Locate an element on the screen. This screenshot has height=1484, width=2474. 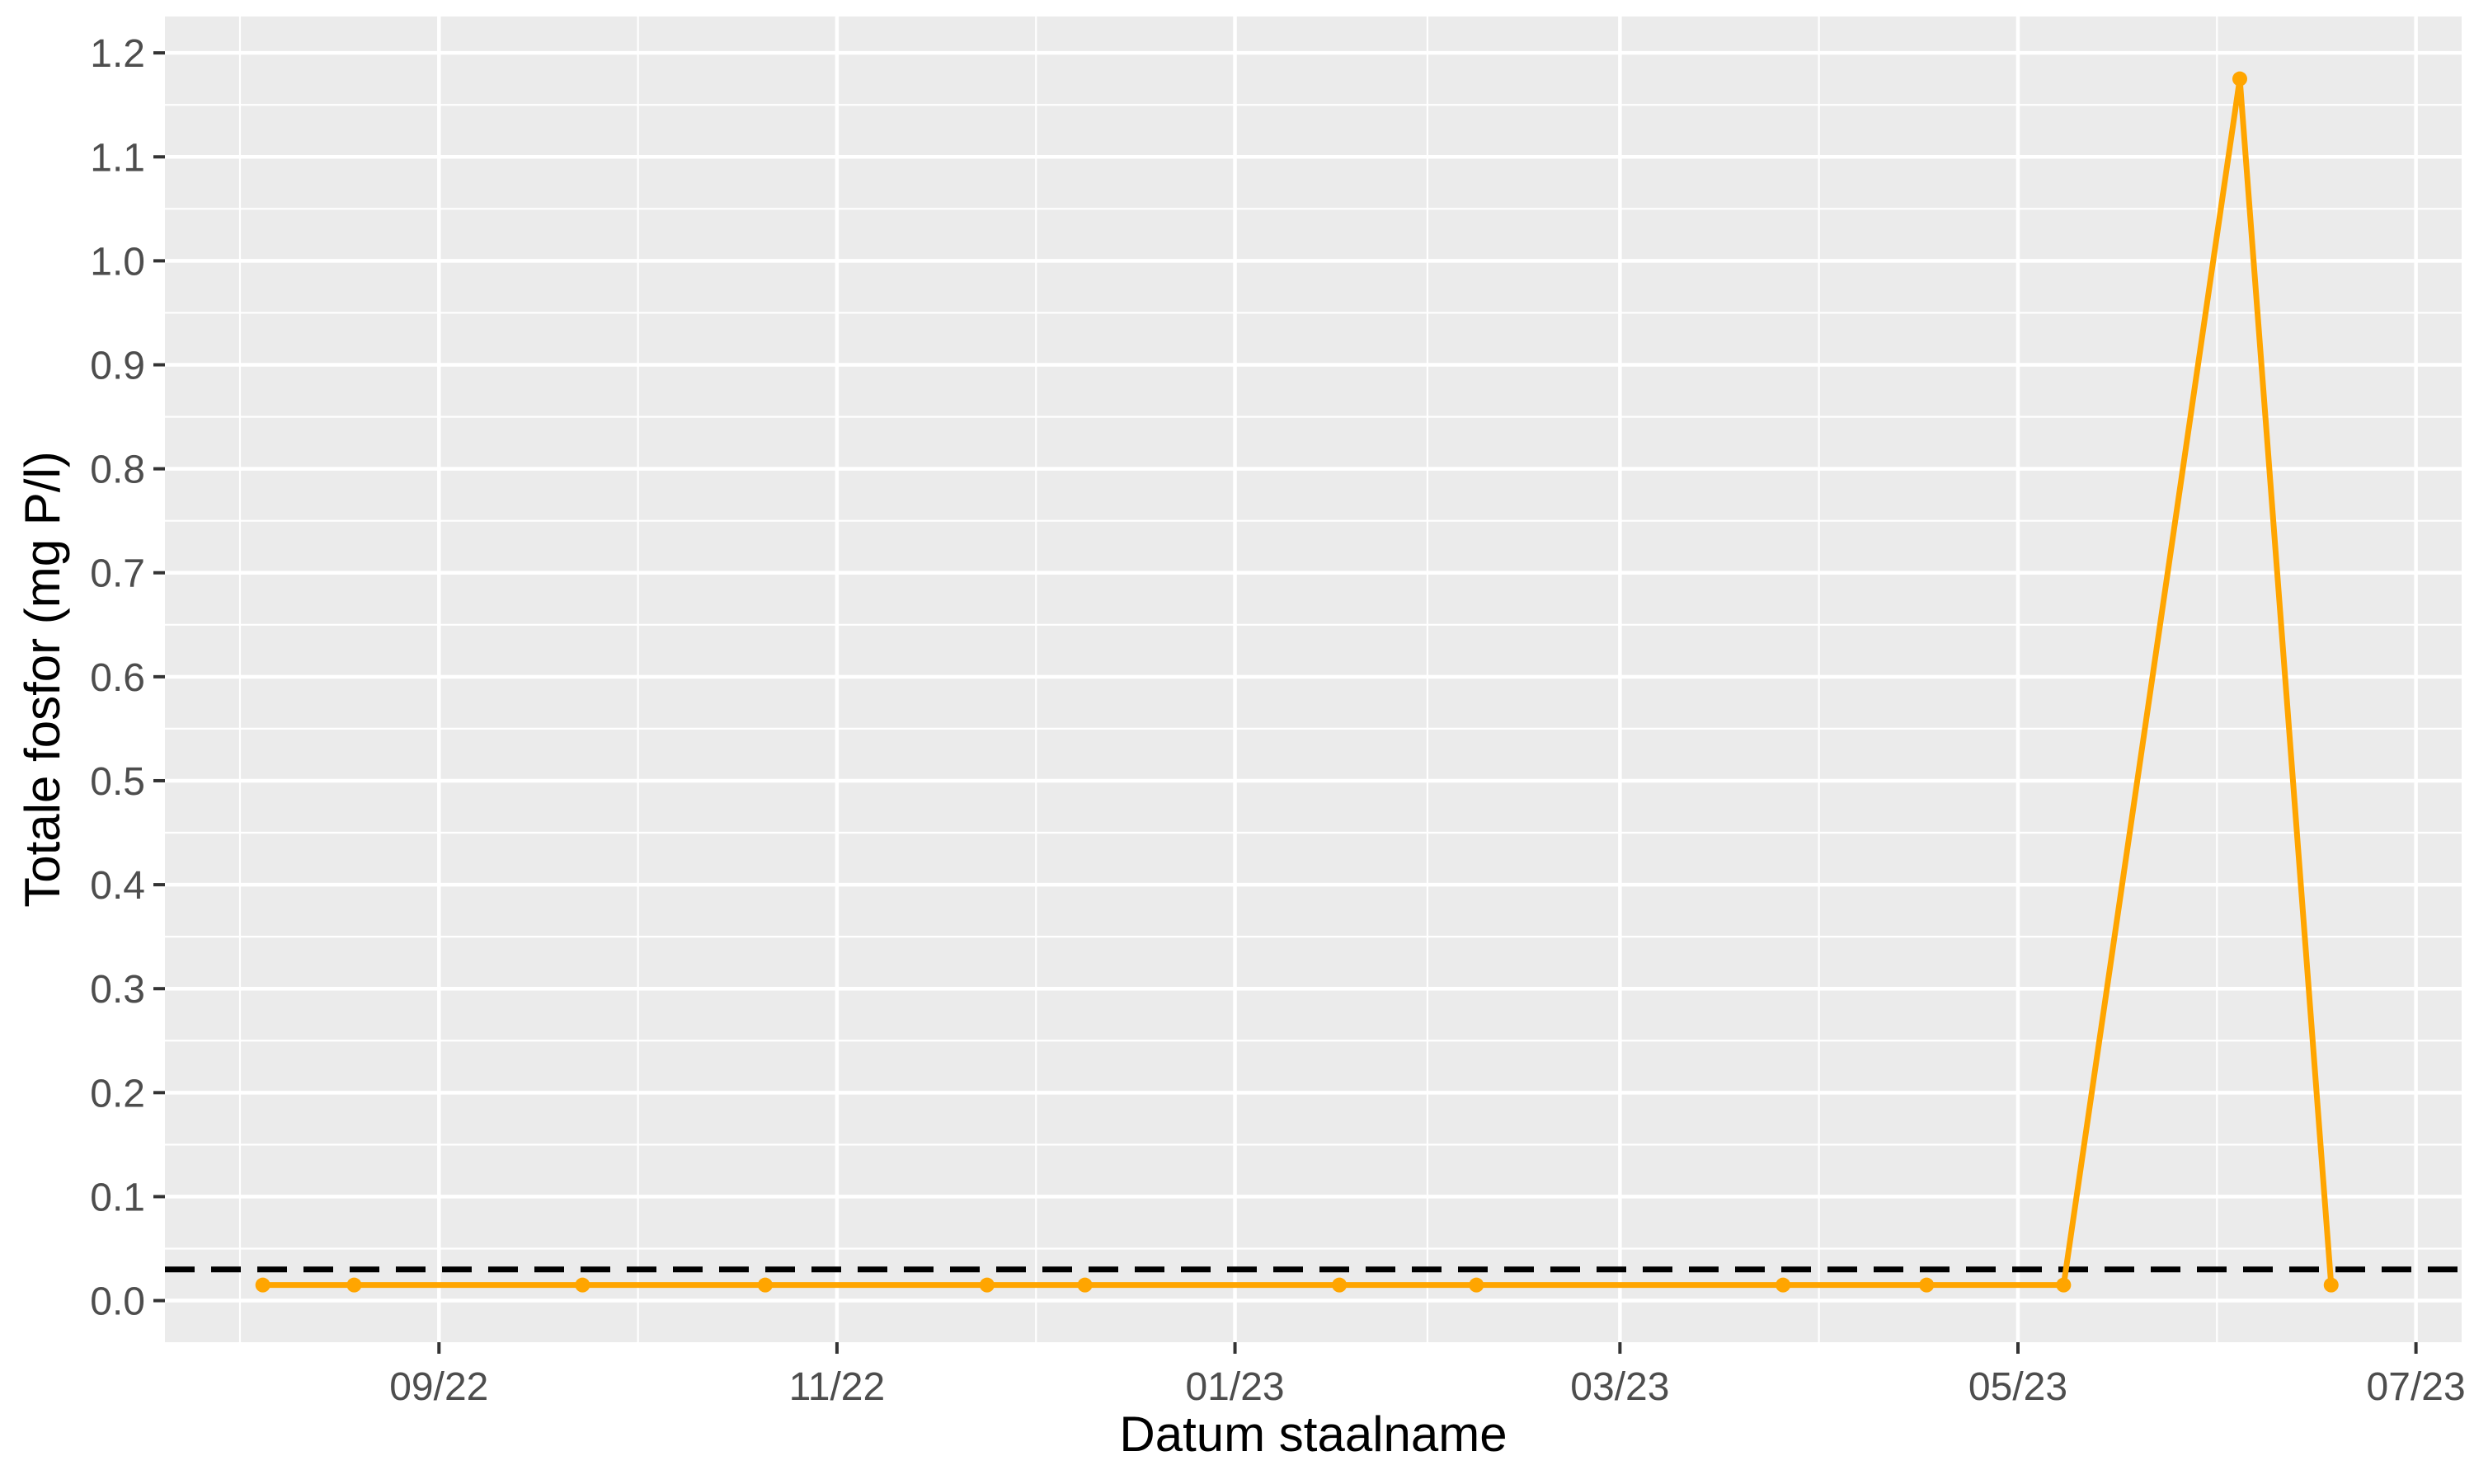
x-axis: 09/22 11/22 01/23 03/23 05/23 07/23 is located at coordinates (1427, 1375).